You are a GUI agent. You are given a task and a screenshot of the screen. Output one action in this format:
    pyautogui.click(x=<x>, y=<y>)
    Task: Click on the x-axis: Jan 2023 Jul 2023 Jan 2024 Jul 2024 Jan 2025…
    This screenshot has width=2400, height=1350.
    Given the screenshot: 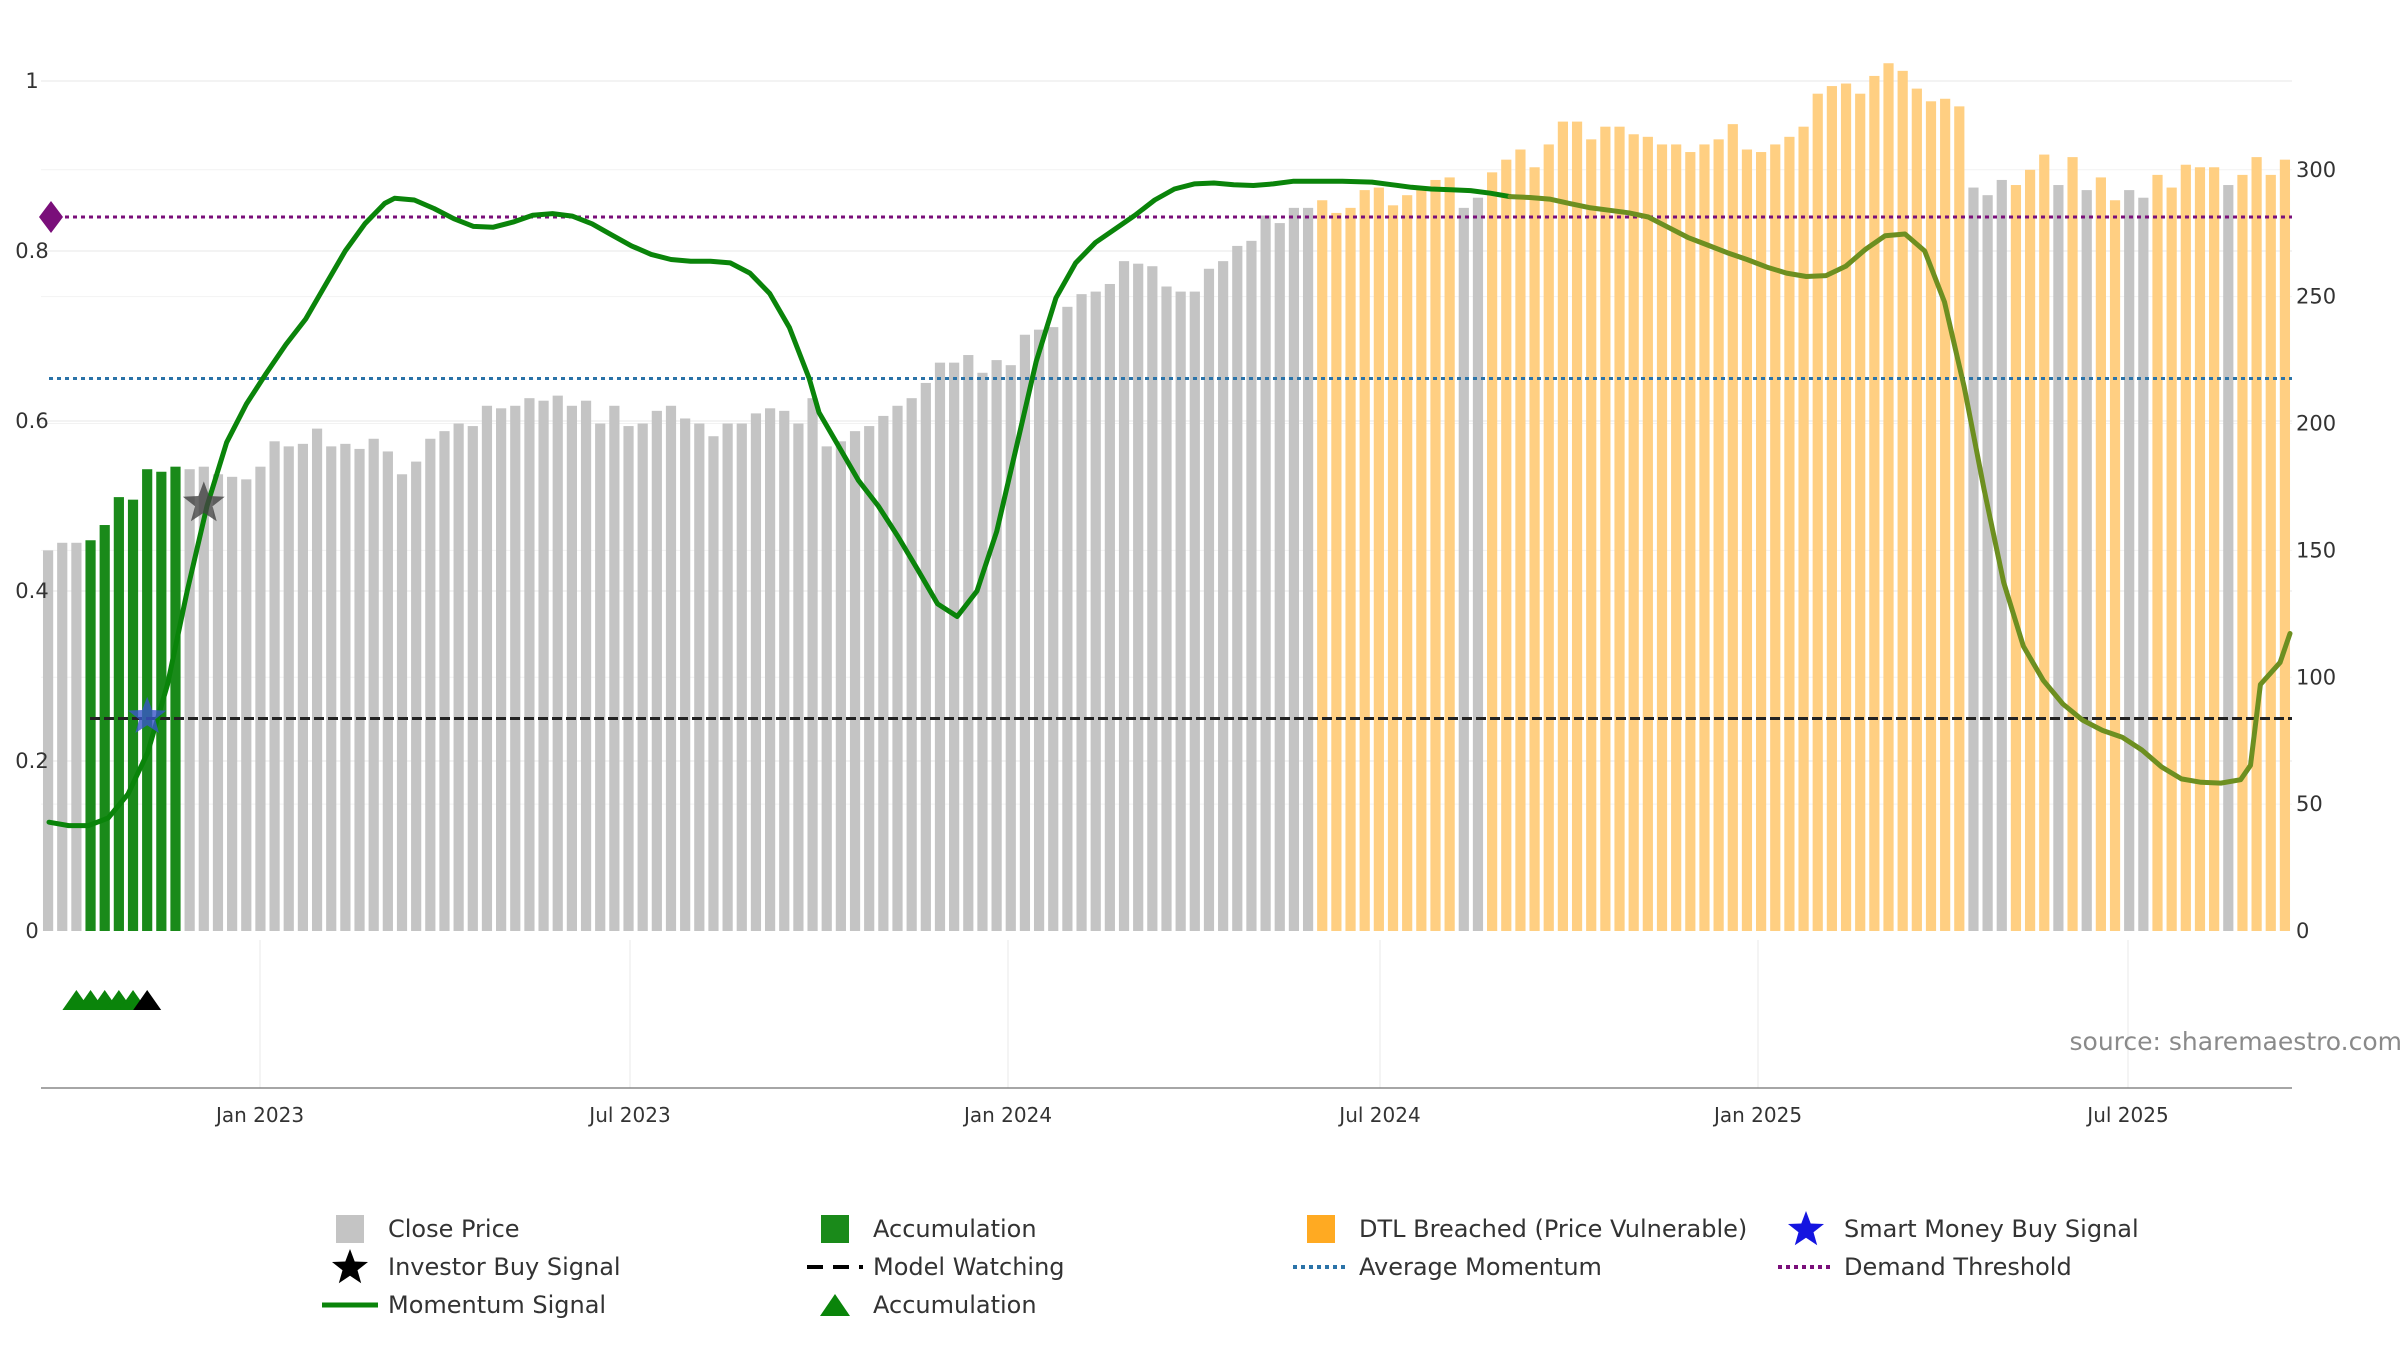 What is the action you would take?
    pyautogui.click(x=1191, y=1115)
    